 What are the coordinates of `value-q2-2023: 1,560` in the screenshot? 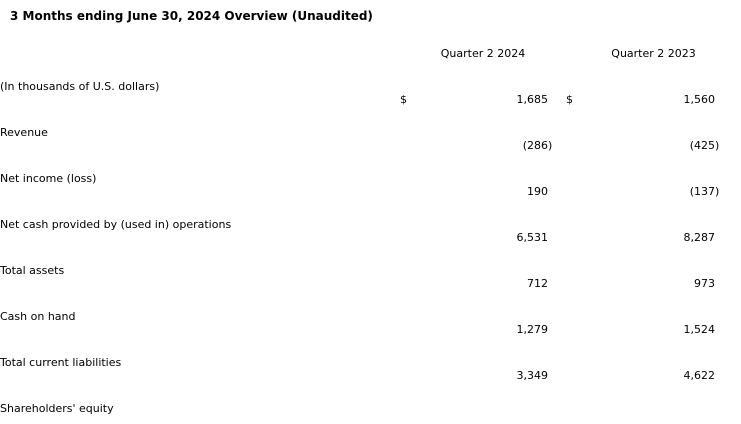 It's located at (699, 99).